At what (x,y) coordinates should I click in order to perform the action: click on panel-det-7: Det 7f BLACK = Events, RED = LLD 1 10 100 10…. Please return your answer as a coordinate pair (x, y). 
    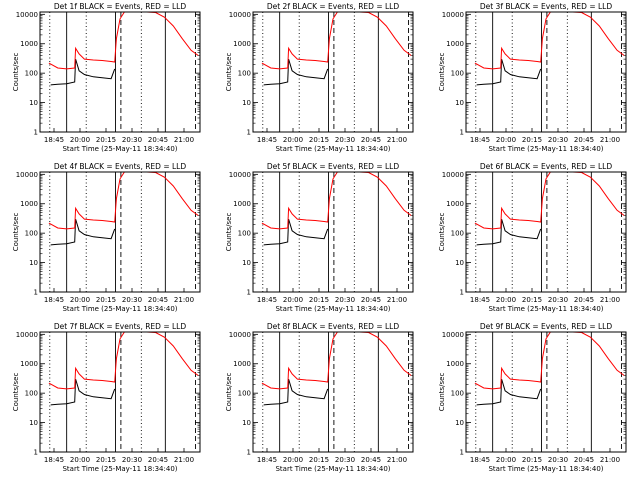
    Looking at the image, I should click on (106, 397).